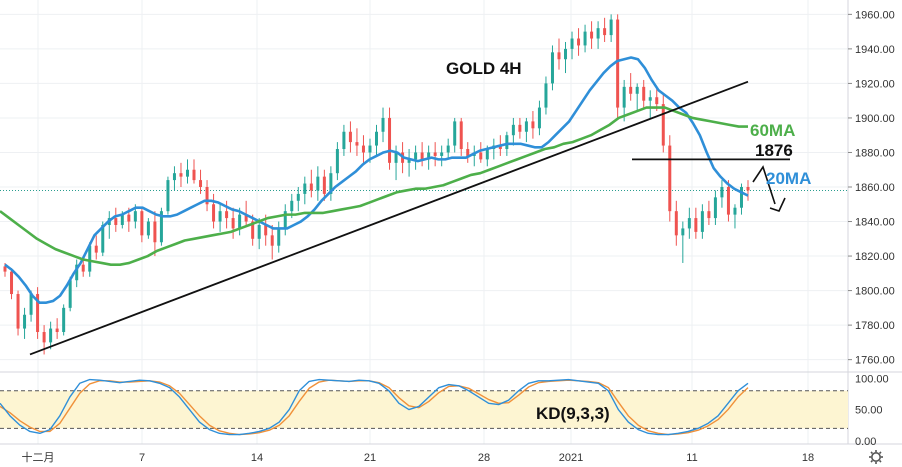  What do you see at coordinates (571, 458) in the screenshot?
I see `date-tick-label: 2021` at bounding box center [571, 458].